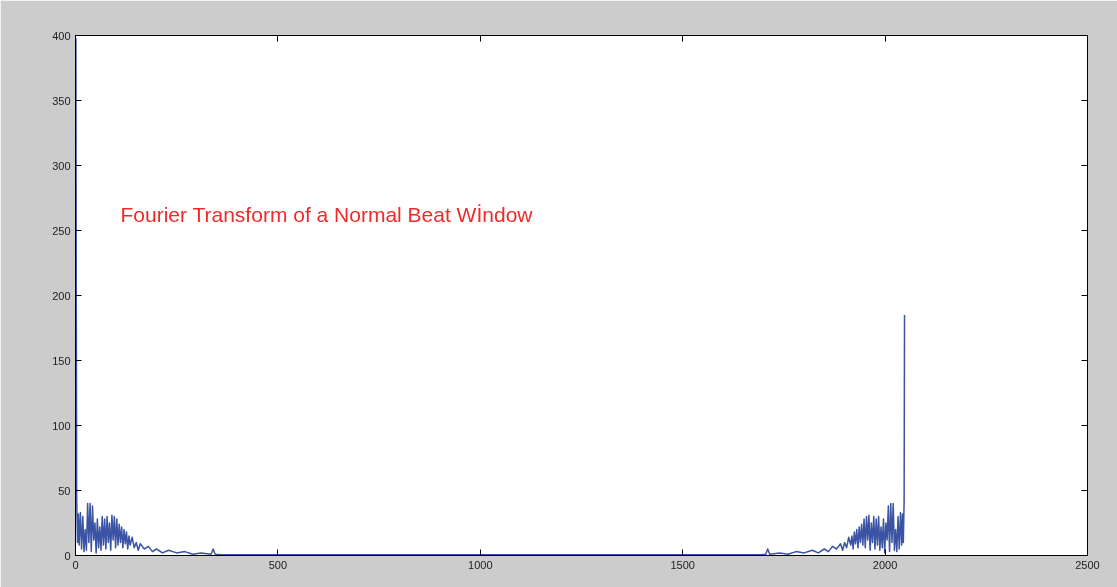  Describe the element at coordinates (61, 295) in the screenshot. I see `y-tick-label: 200` at that location.